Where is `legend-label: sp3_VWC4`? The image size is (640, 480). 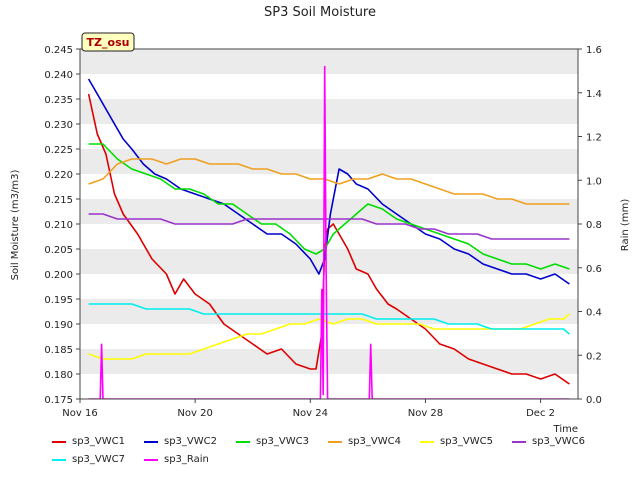 legend-label: sp3_VWC4 is located at coordinates (374, 441).